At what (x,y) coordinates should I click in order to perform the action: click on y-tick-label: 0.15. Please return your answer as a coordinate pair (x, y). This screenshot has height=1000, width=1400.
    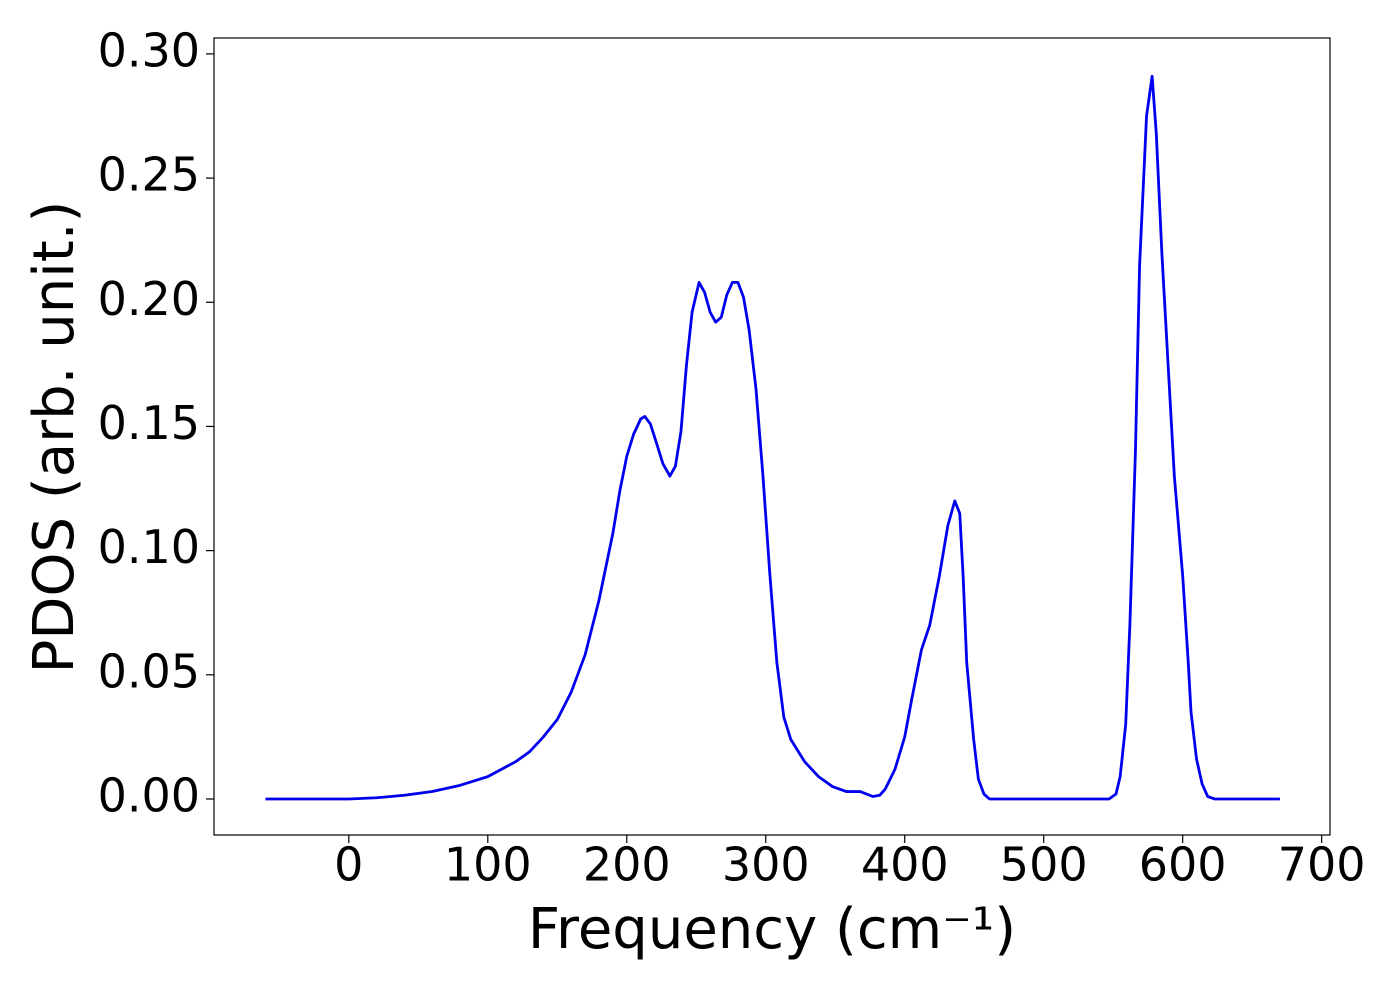
    Looking at the image, I should click on (149, 423).